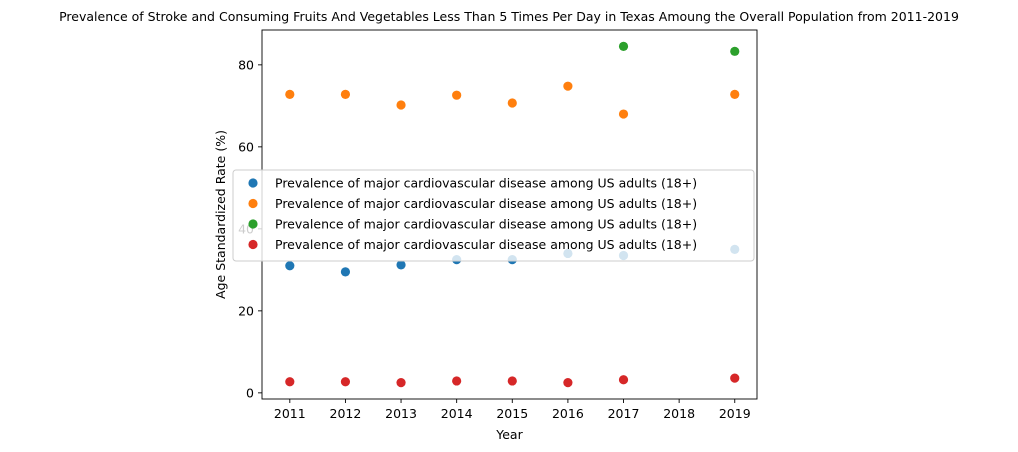 Image resolution: width=1018 pixels, height=452 pixels. Describe the element at coordinates (250, 392) in the screenshot. I see `y-tick-label: 0` at that location.